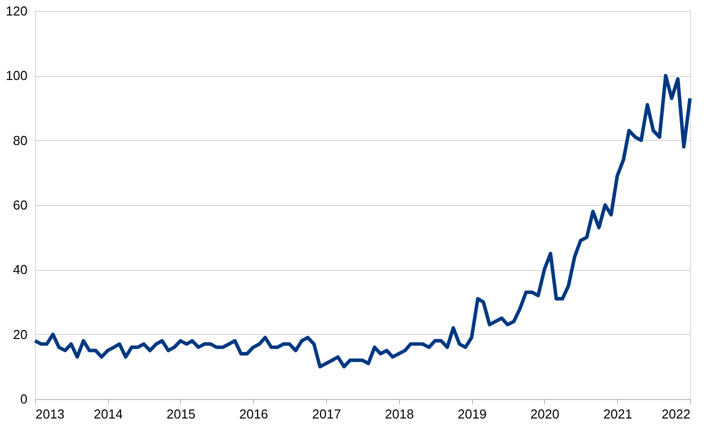  Describe the element at coordinates (20, 334) in the screenshot. I see `y-tick-label: 20` at that location.